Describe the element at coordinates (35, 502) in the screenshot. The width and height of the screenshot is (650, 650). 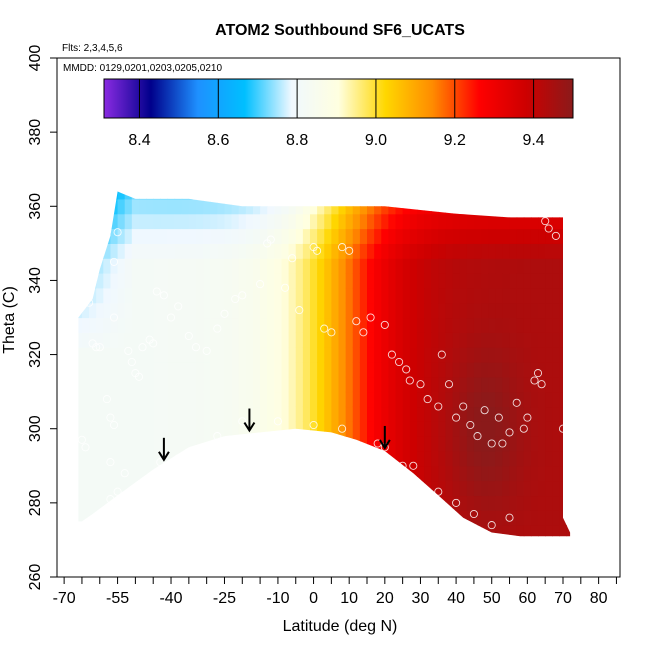
I see `y-tick-label: 280` at that location.